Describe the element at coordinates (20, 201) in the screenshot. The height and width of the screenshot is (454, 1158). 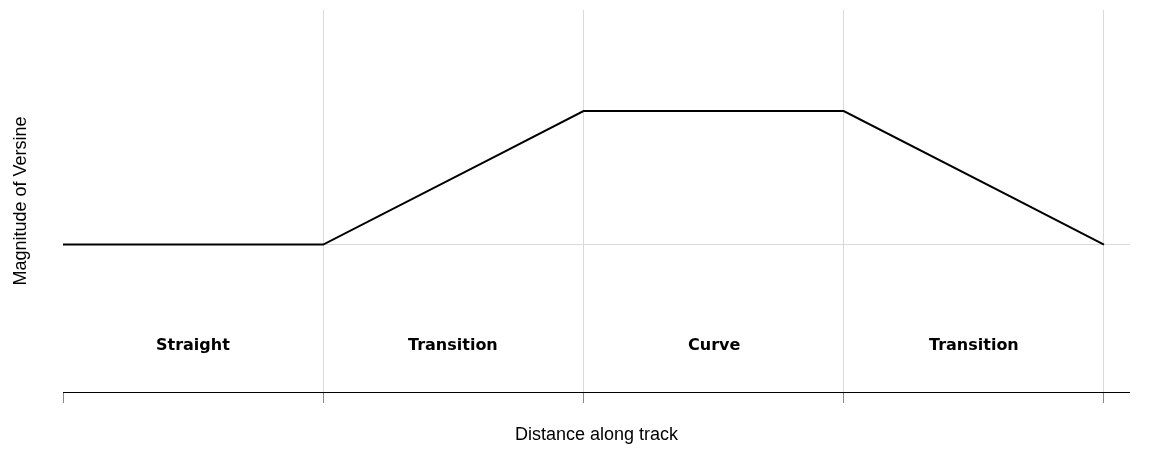
I see `y-axis-title: Magnitude of Versine` at that location.